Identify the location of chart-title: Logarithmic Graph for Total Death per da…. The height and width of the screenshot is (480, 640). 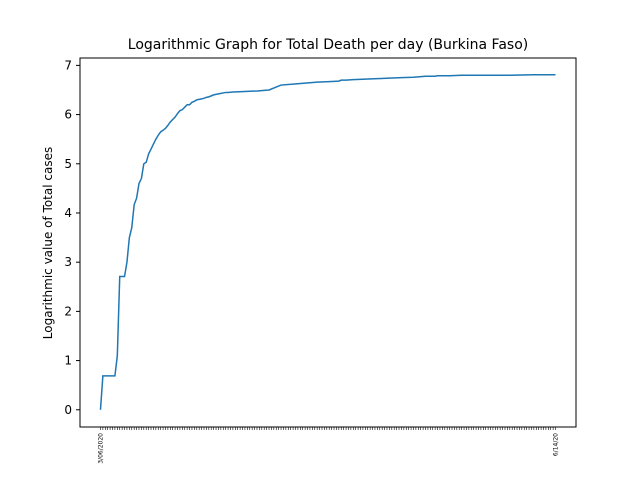
(328, 45).